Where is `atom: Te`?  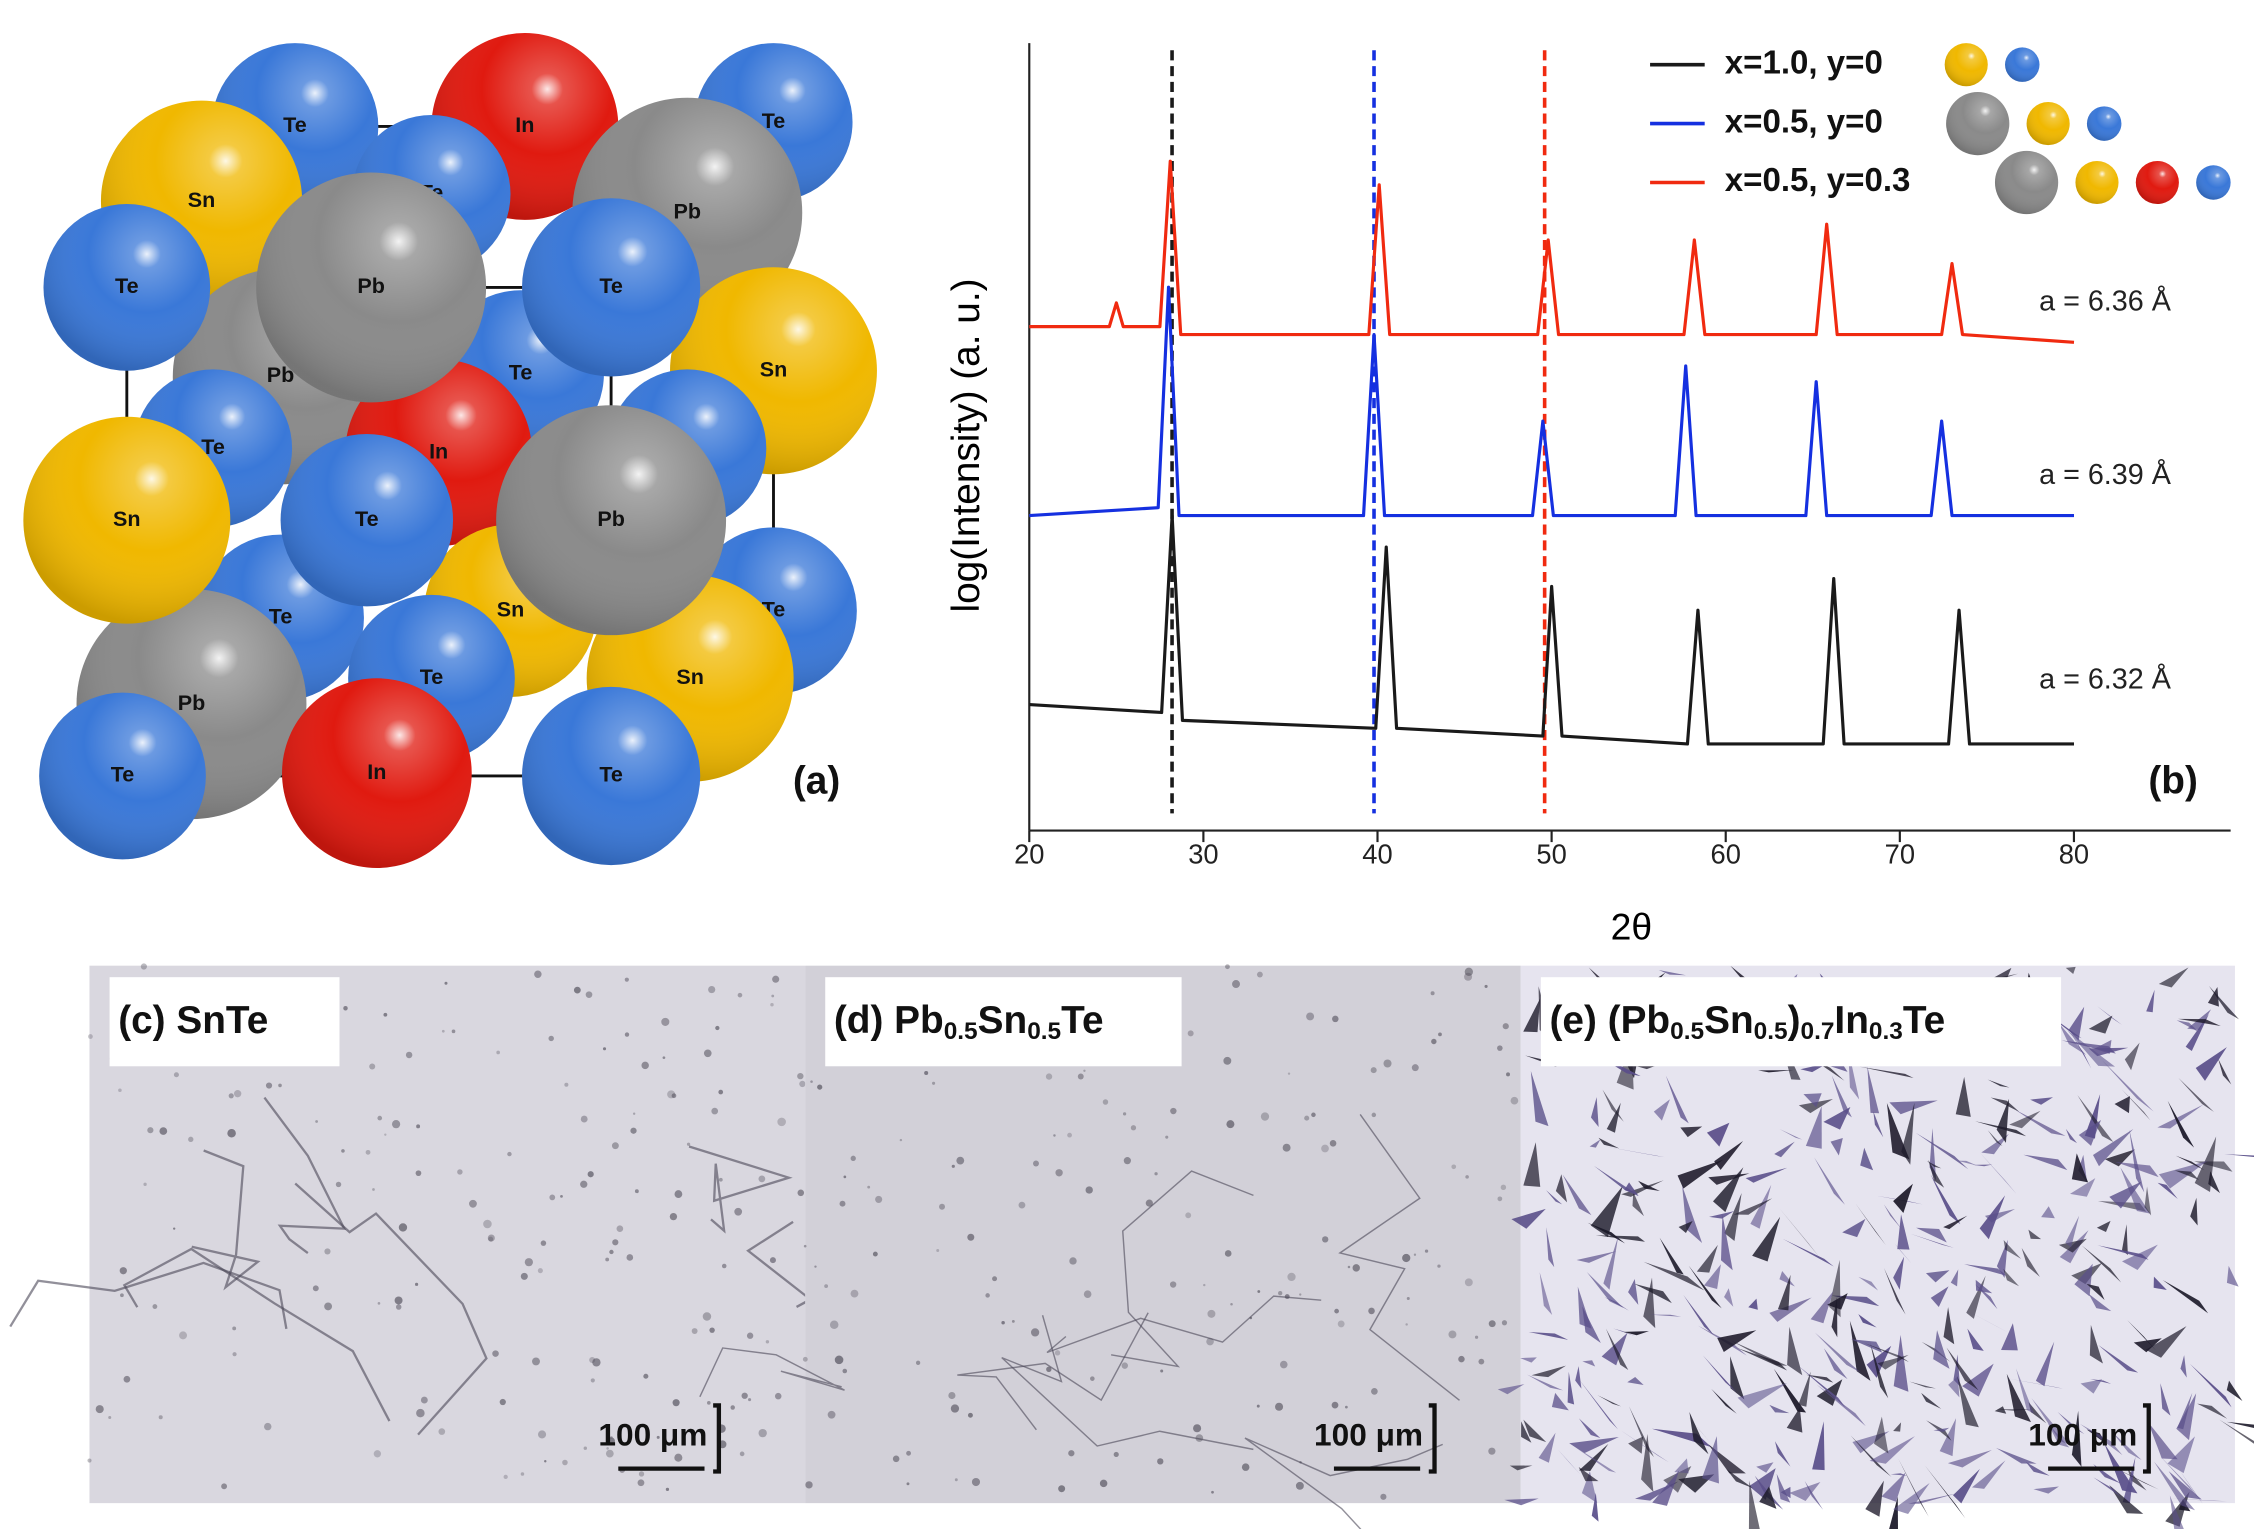 atom: Te is located at coordinates (122, 776).